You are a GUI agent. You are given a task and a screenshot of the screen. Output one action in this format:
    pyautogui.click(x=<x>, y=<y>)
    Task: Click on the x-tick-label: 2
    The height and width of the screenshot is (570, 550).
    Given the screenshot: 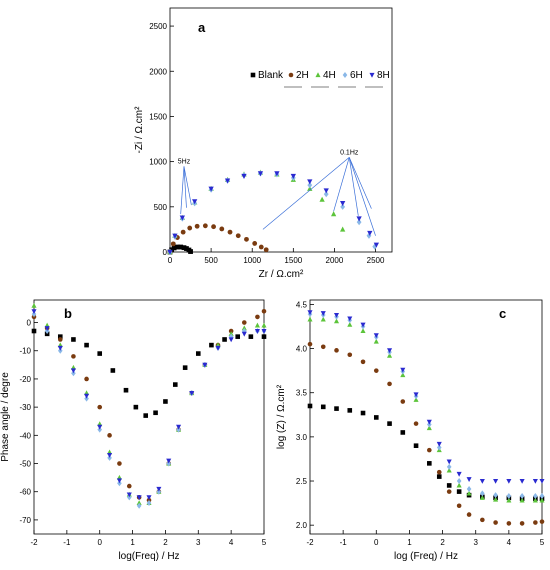 What is the action you would take?
    pyautogui.click(x=165, y=542)
    